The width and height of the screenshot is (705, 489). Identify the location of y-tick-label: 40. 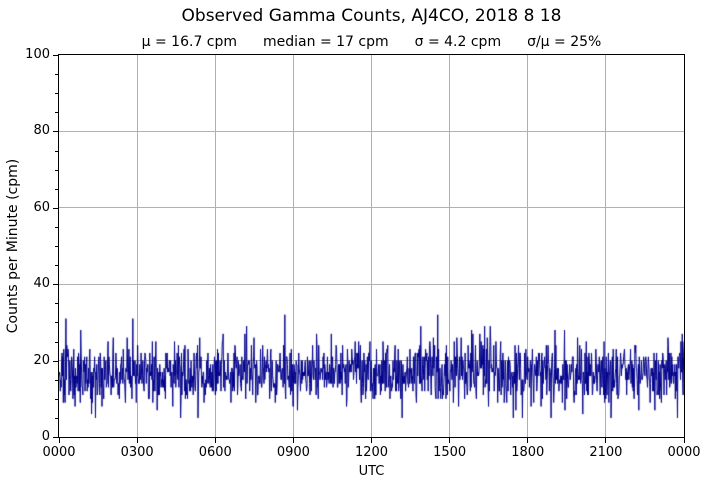
(41, 284).